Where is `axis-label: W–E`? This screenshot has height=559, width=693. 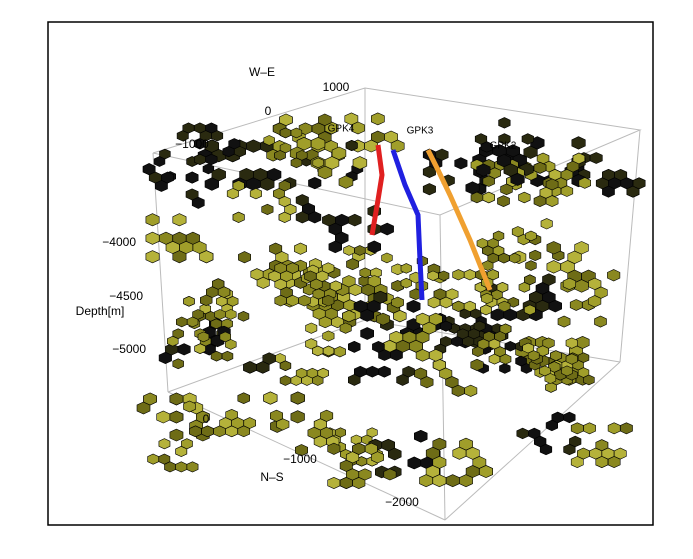 axis-label: W–E is located at coordinates (262, 72).